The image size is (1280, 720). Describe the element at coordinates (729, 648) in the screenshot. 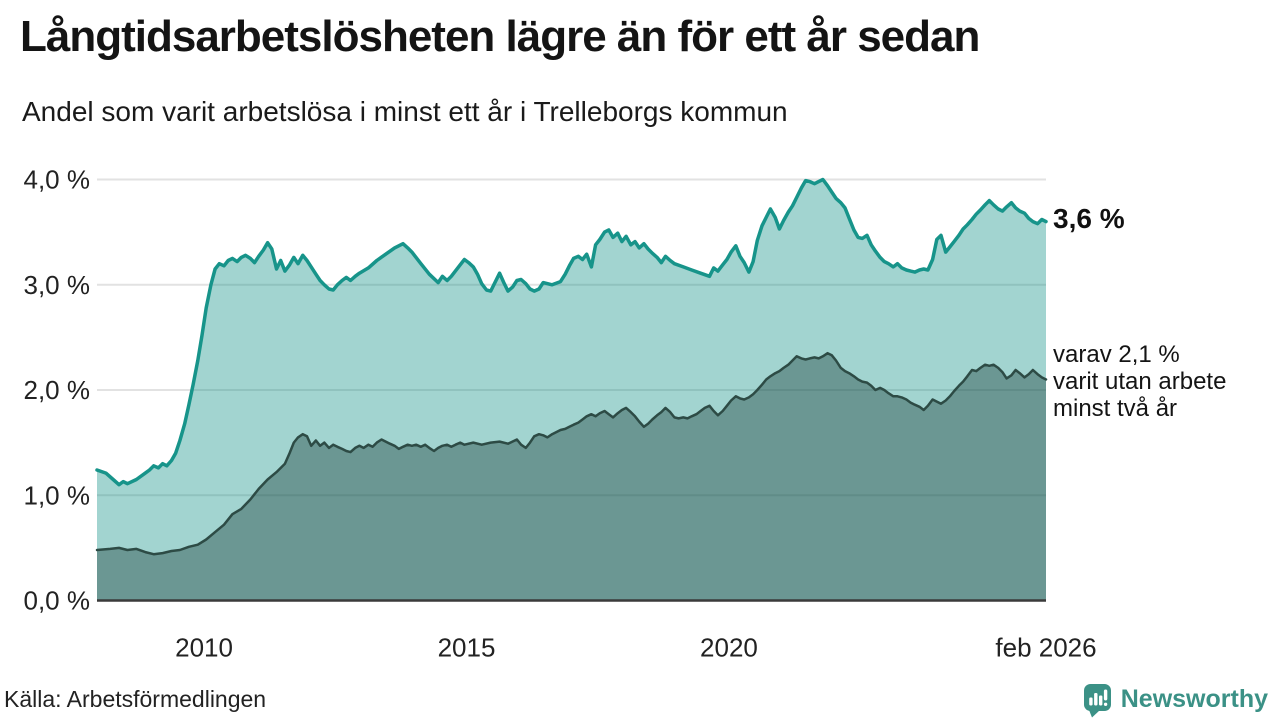

I see `x-tick-label: 2020` at that location.